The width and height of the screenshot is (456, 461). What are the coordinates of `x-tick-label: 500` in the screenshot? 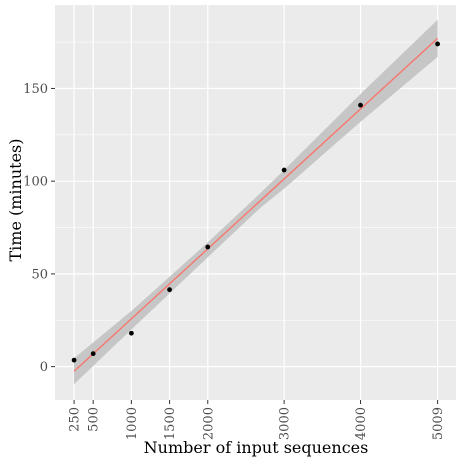 It's located at (94, 419).